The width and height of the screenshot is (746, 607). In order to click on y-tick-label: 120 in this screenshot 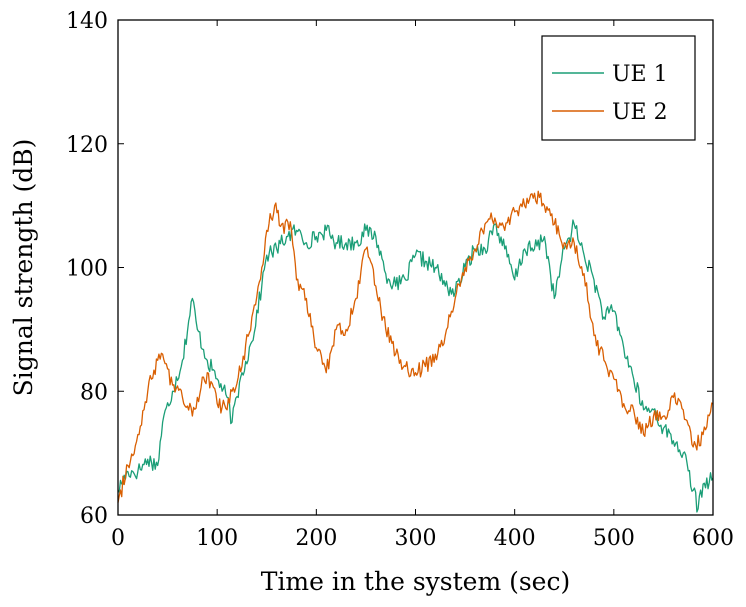, I will do `click(87, 145)`.